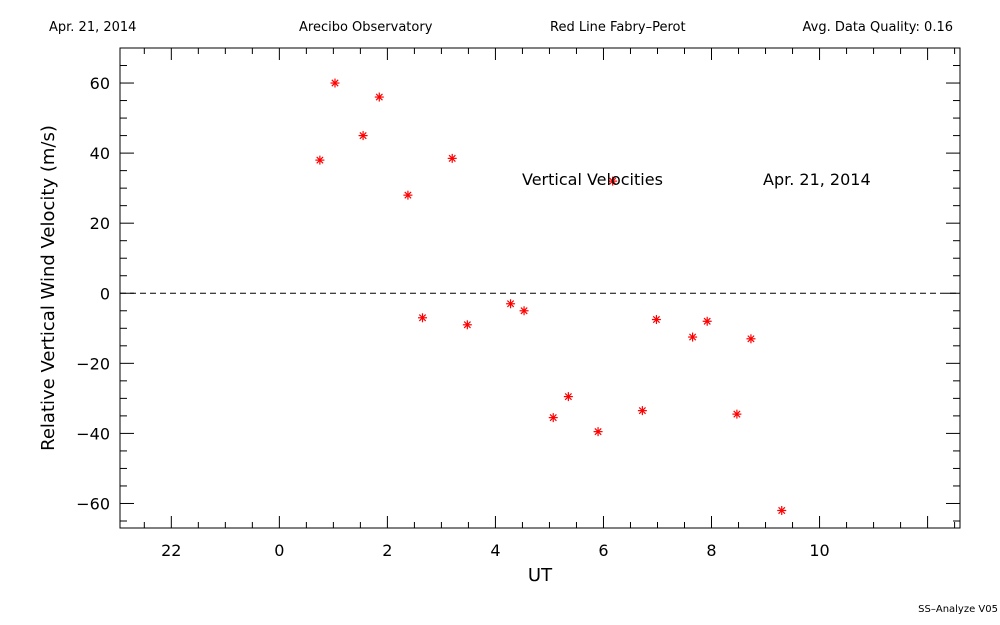 The height and width of the screenshot is (625, 1000). I want to click on annotation-vertical-velocities: Vertical Velocities, so click(592, 179).